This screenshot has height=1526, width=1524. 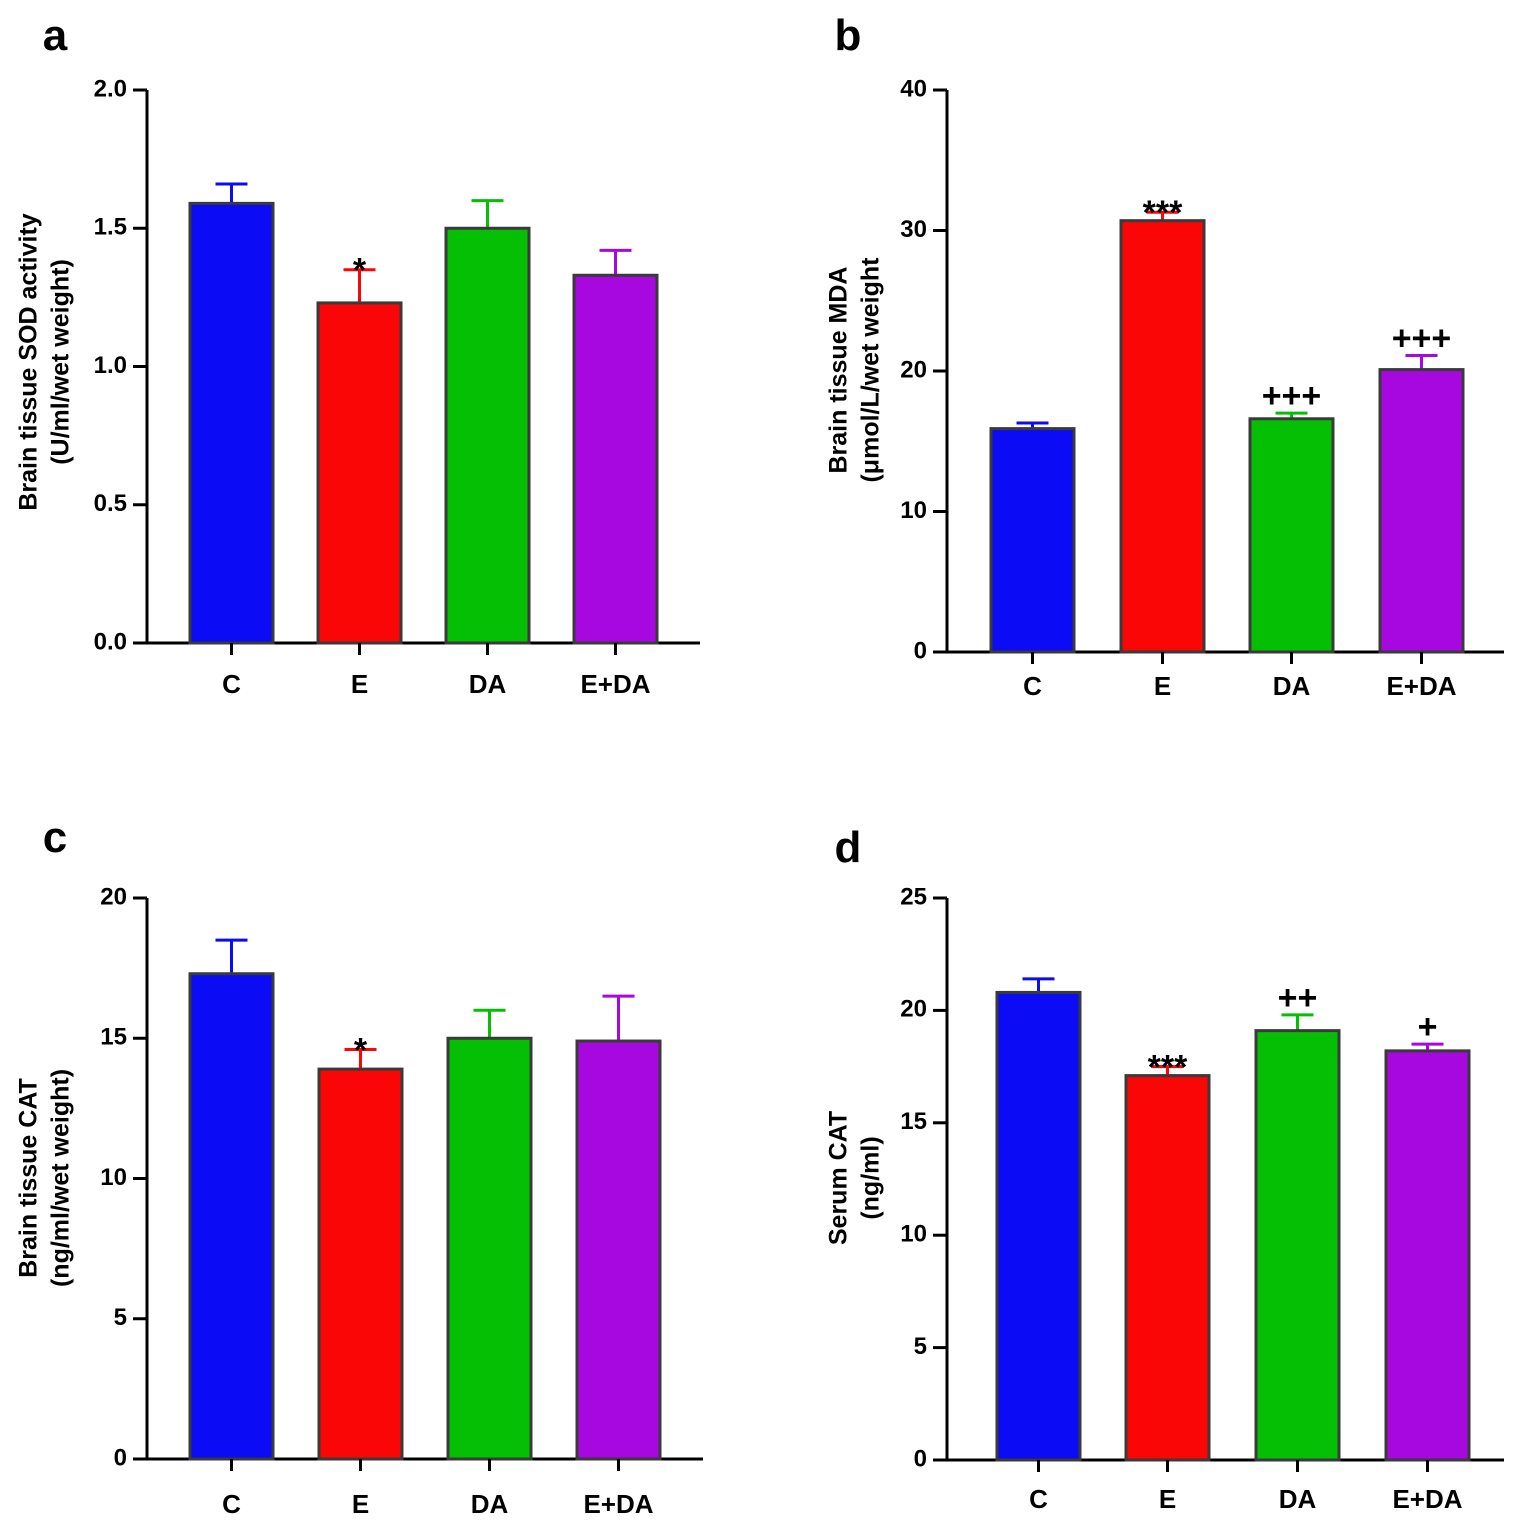 I want to click on y-tick-label: 25, so click(x=913, y=896).